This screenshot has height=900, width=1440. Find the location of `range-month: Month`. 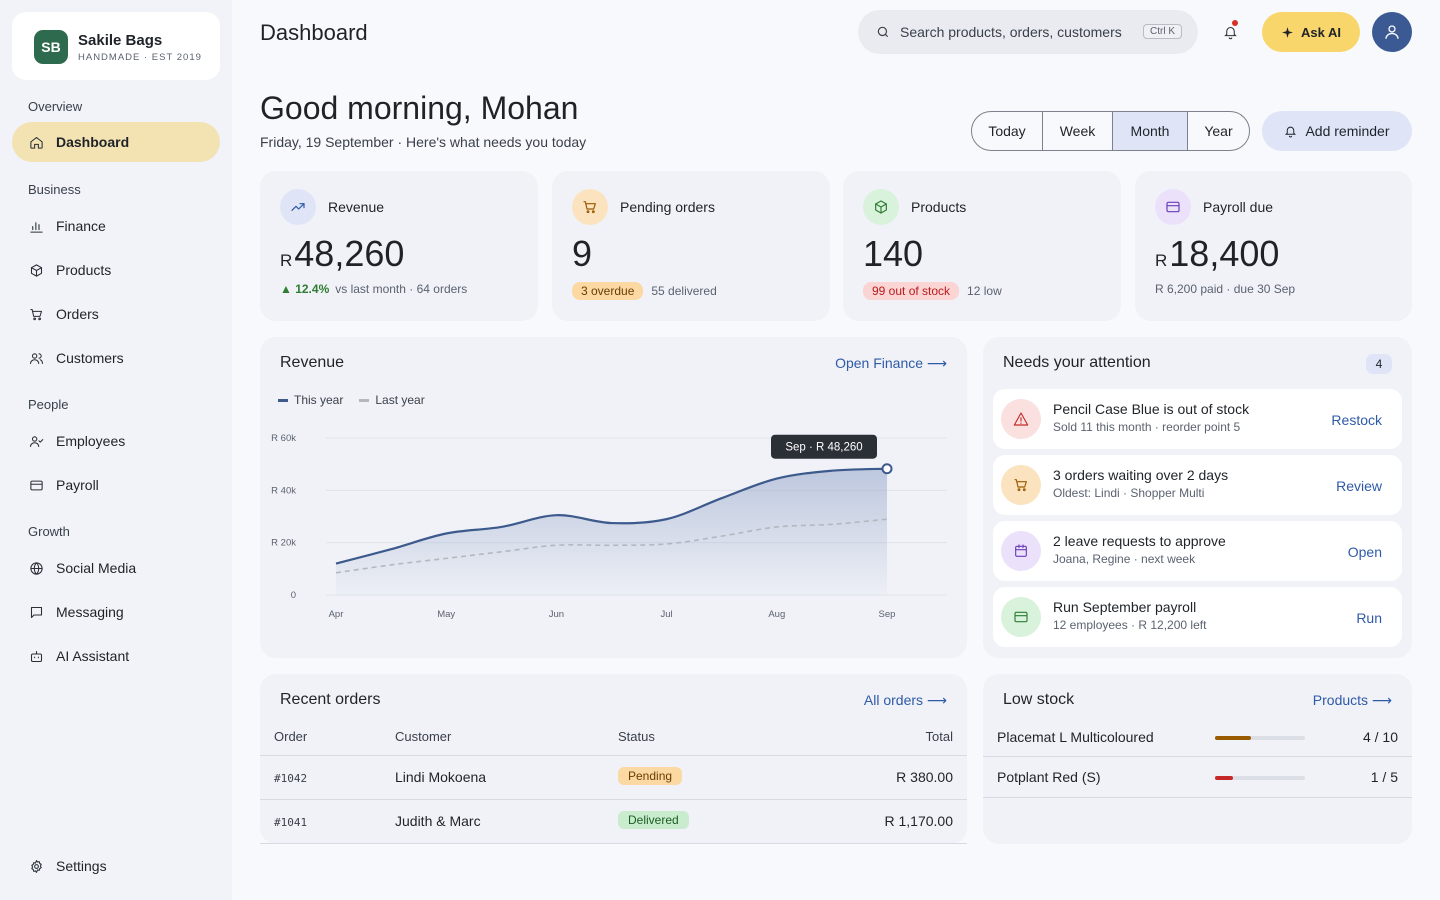

range-month: Month is located at coordinates (1150, 131).